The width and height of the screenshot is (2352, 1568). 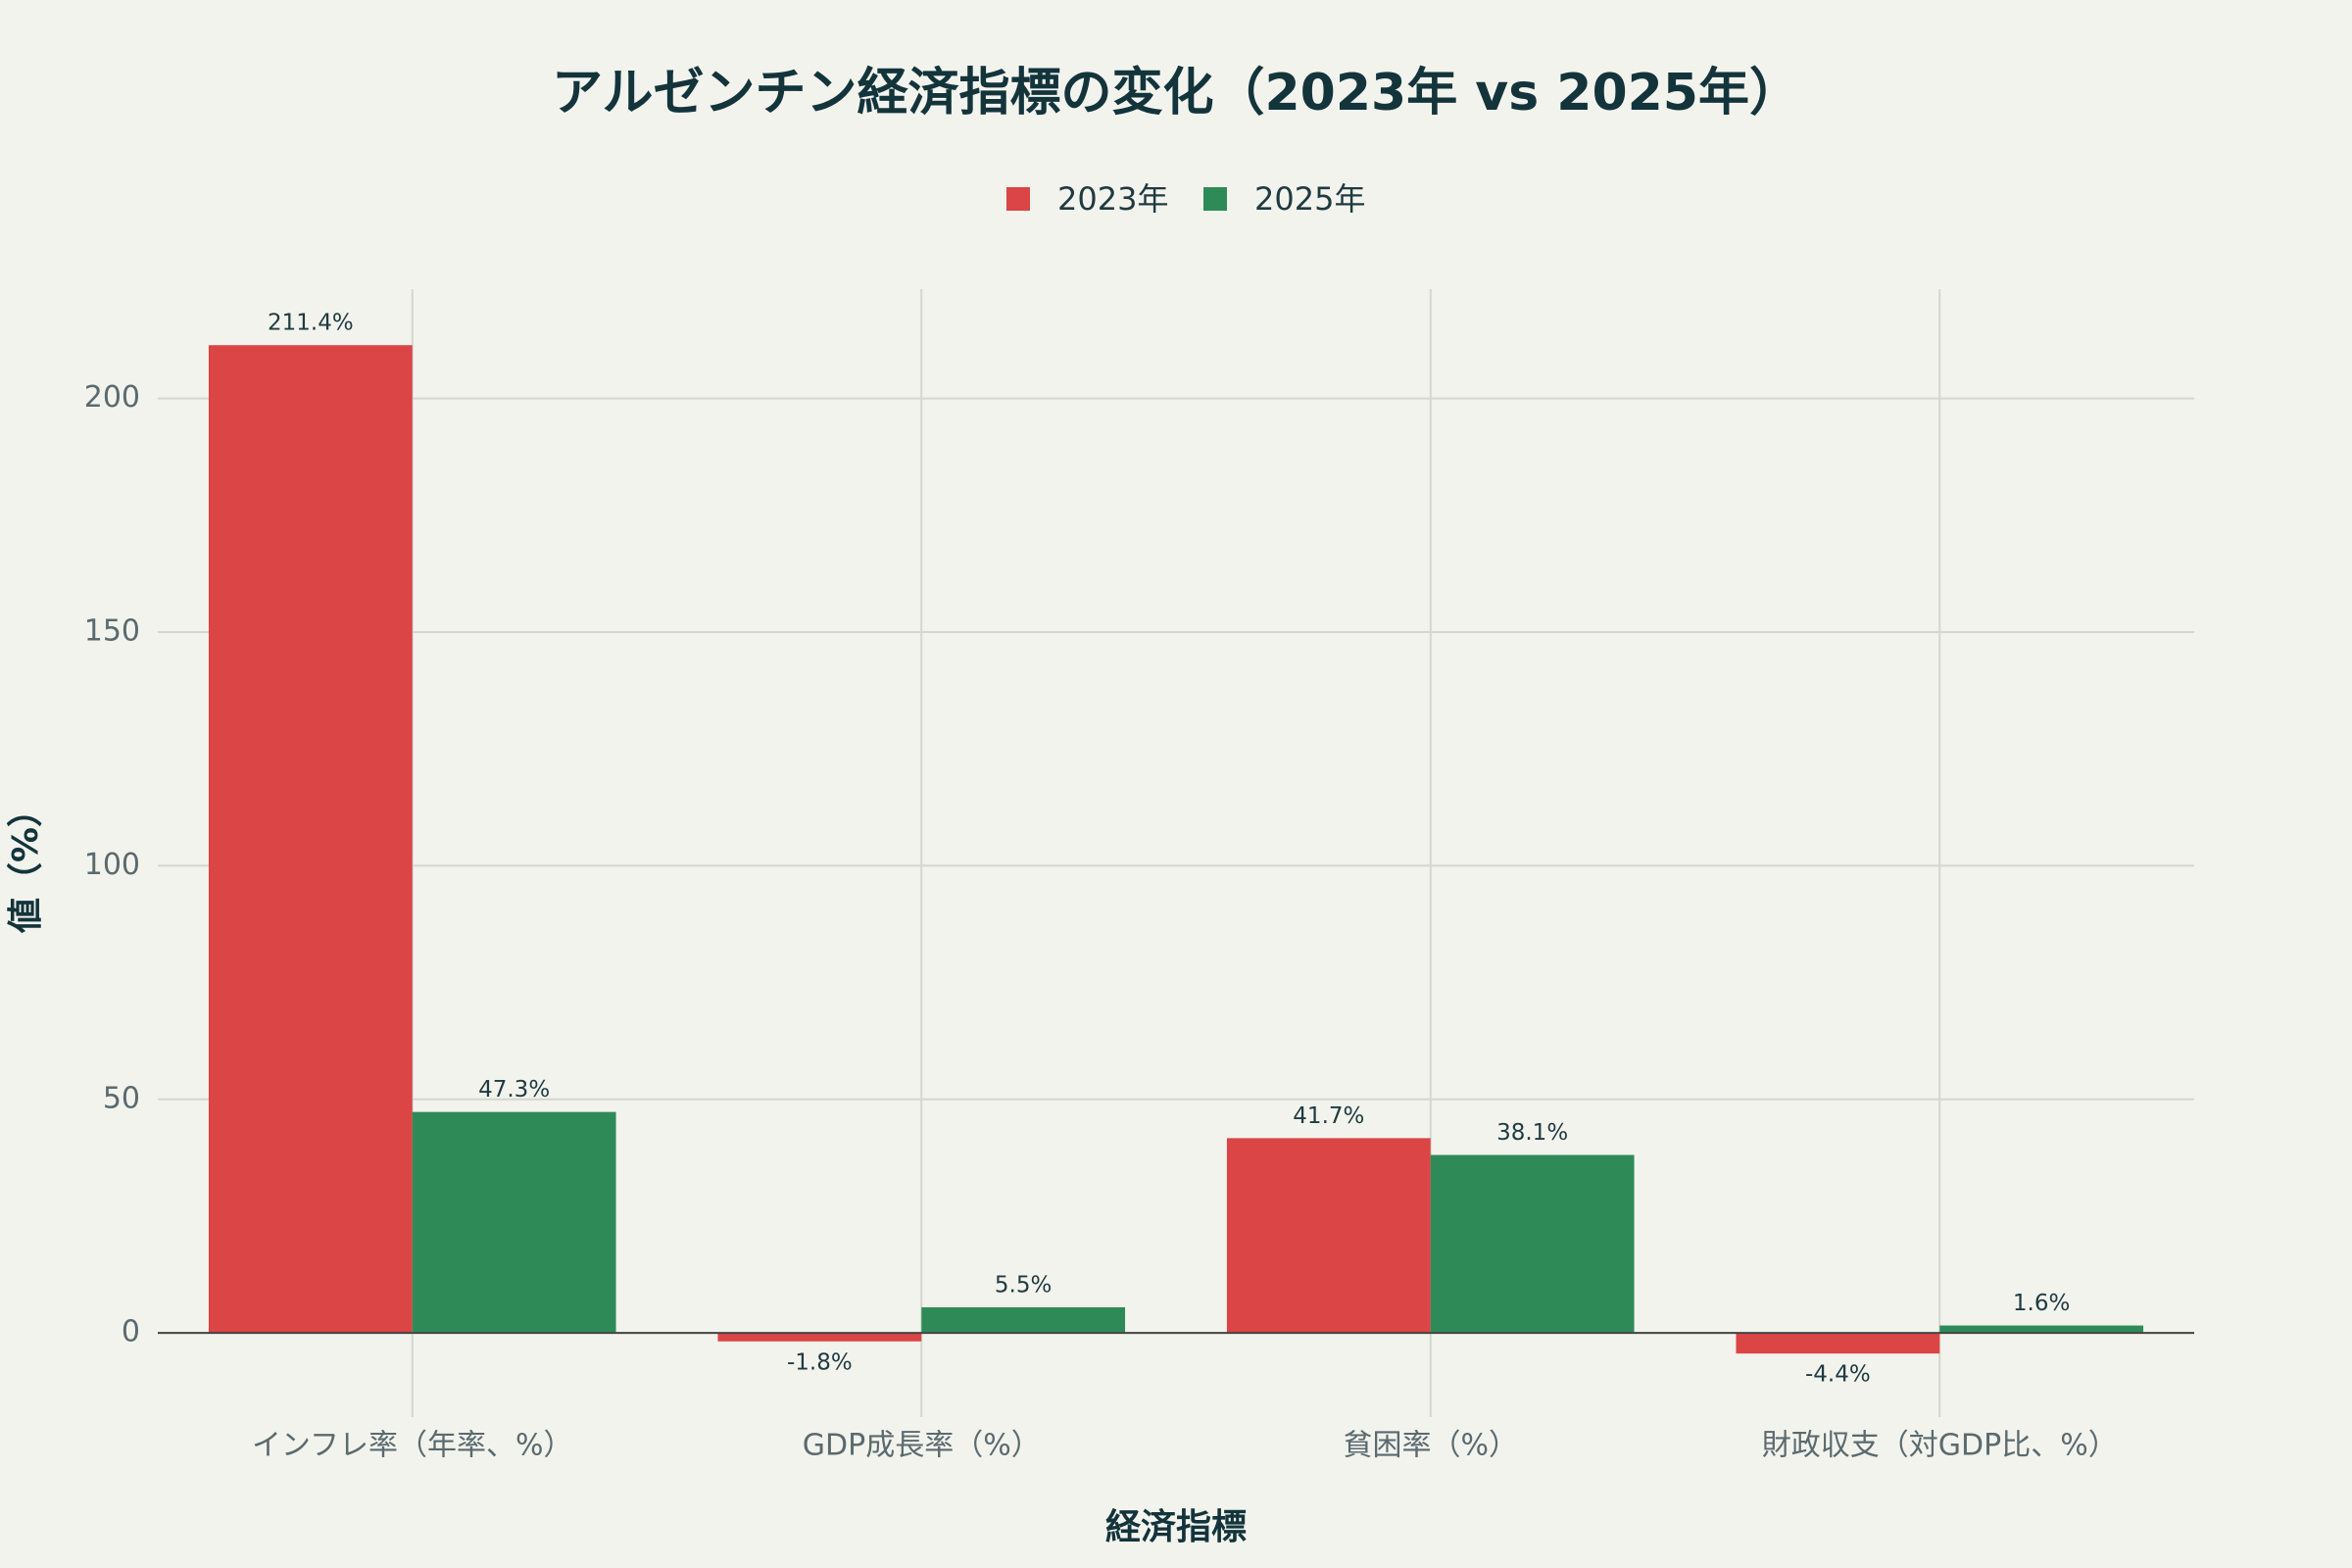 What do you see at coordinates (412, 1446) in the screenshot?
I see `x-tick-label: インフレ率（年率、%）` at bounding box center [412, 1446].